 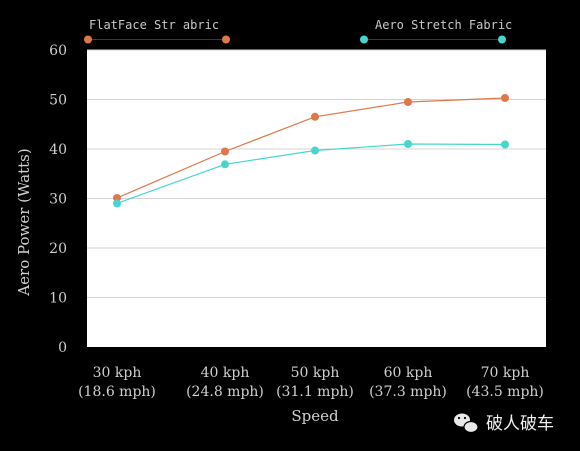 What do you see at coordinates (62, 348) in the screenshot?
I see `y-tick-label: 0` at bounding box center [62, 348].